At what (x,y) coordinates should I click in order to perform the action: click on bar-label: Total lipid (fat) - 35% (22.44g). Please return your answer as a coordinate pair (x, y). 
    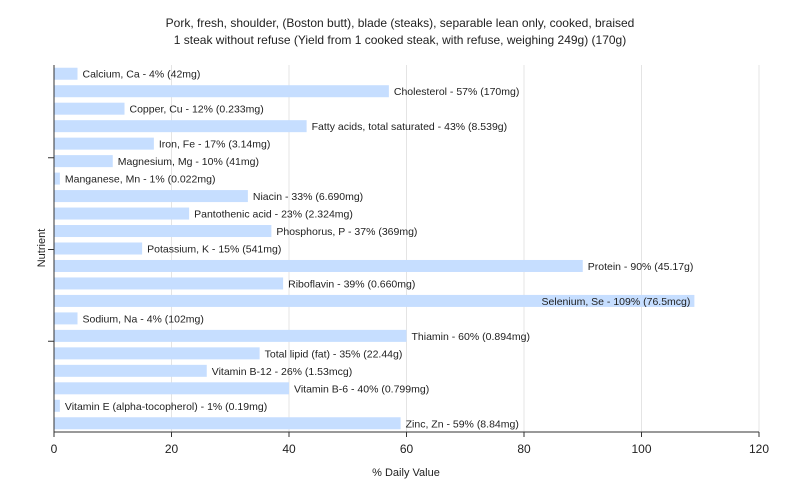
    Looking at the image, I should click on (334, 354).